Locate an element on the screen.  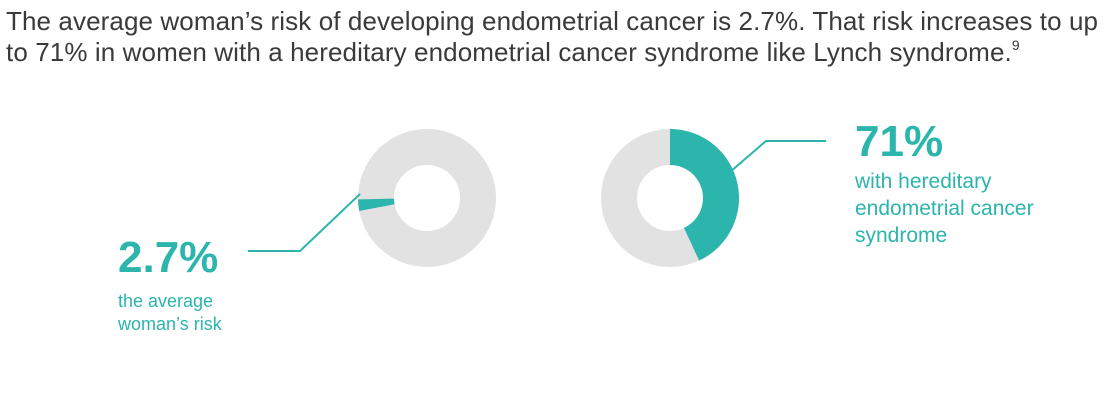
value-label-average-risk: 2.7% is located at coordinates (168, 257).